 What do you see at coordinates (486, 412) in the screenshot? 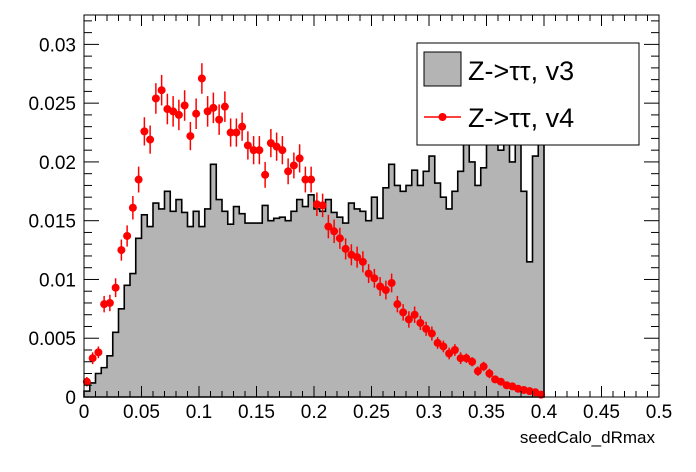
I see `x-tick-label: 0.35` at bounding box center [486, 412].